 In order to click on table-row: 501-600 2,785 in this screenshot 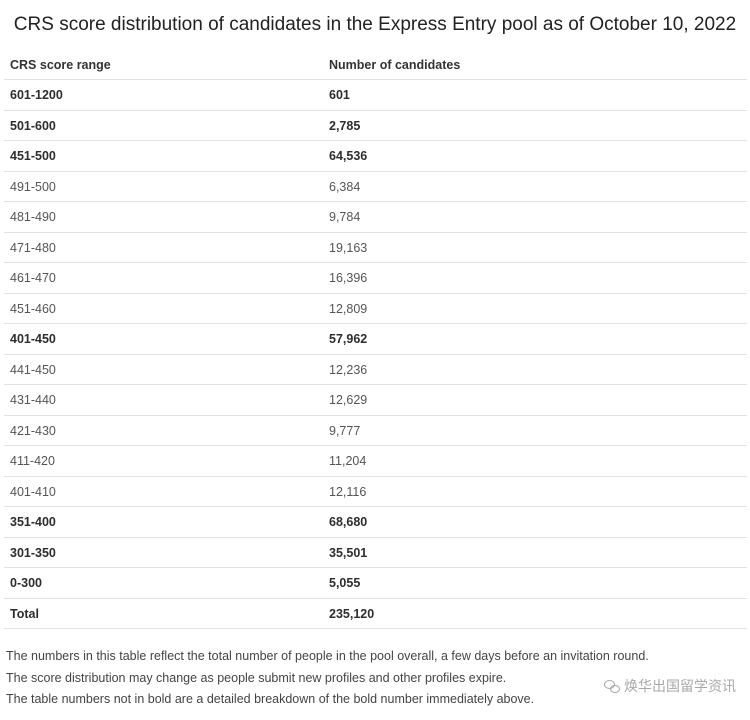, I will do `click(375, 126)`.